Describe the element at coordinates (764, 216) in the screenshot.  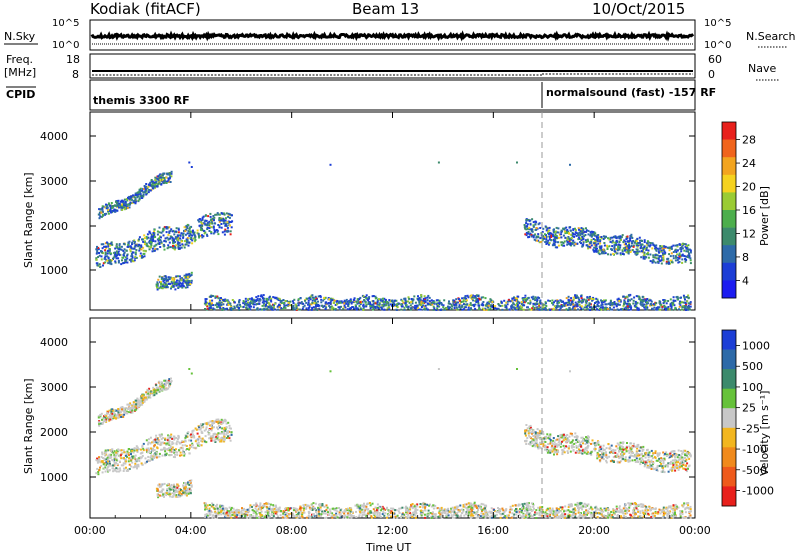
I see `power-colorbar-label: Power [dB]` at that location.